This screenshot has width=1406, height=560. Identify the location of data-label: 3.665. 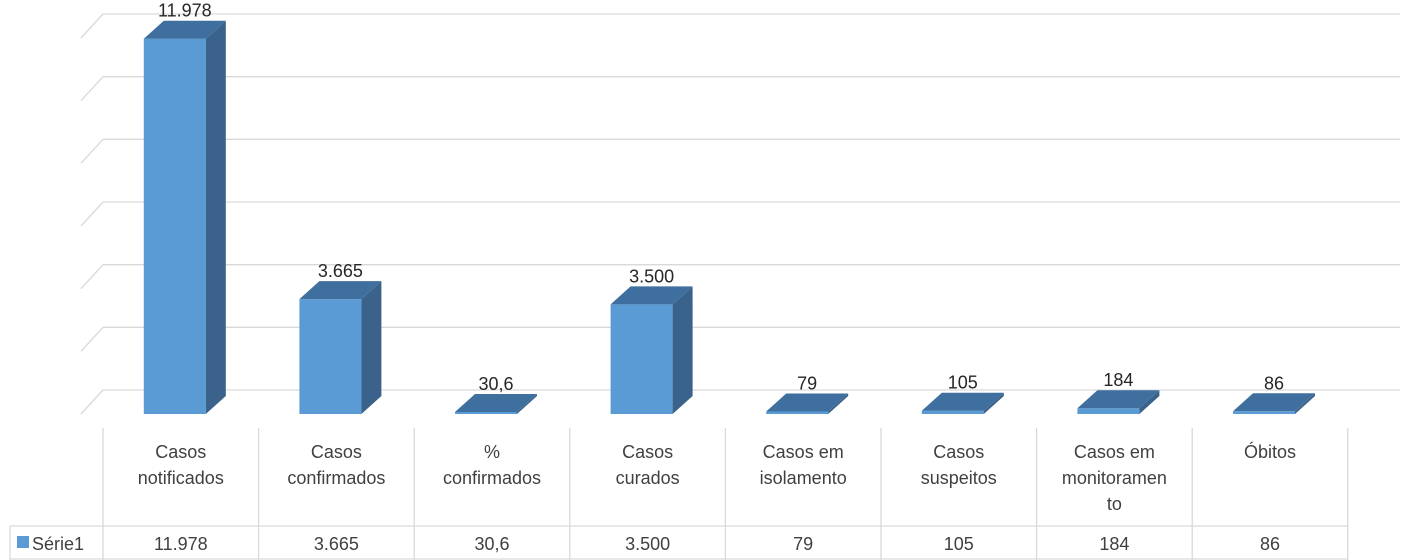
(340, 271).